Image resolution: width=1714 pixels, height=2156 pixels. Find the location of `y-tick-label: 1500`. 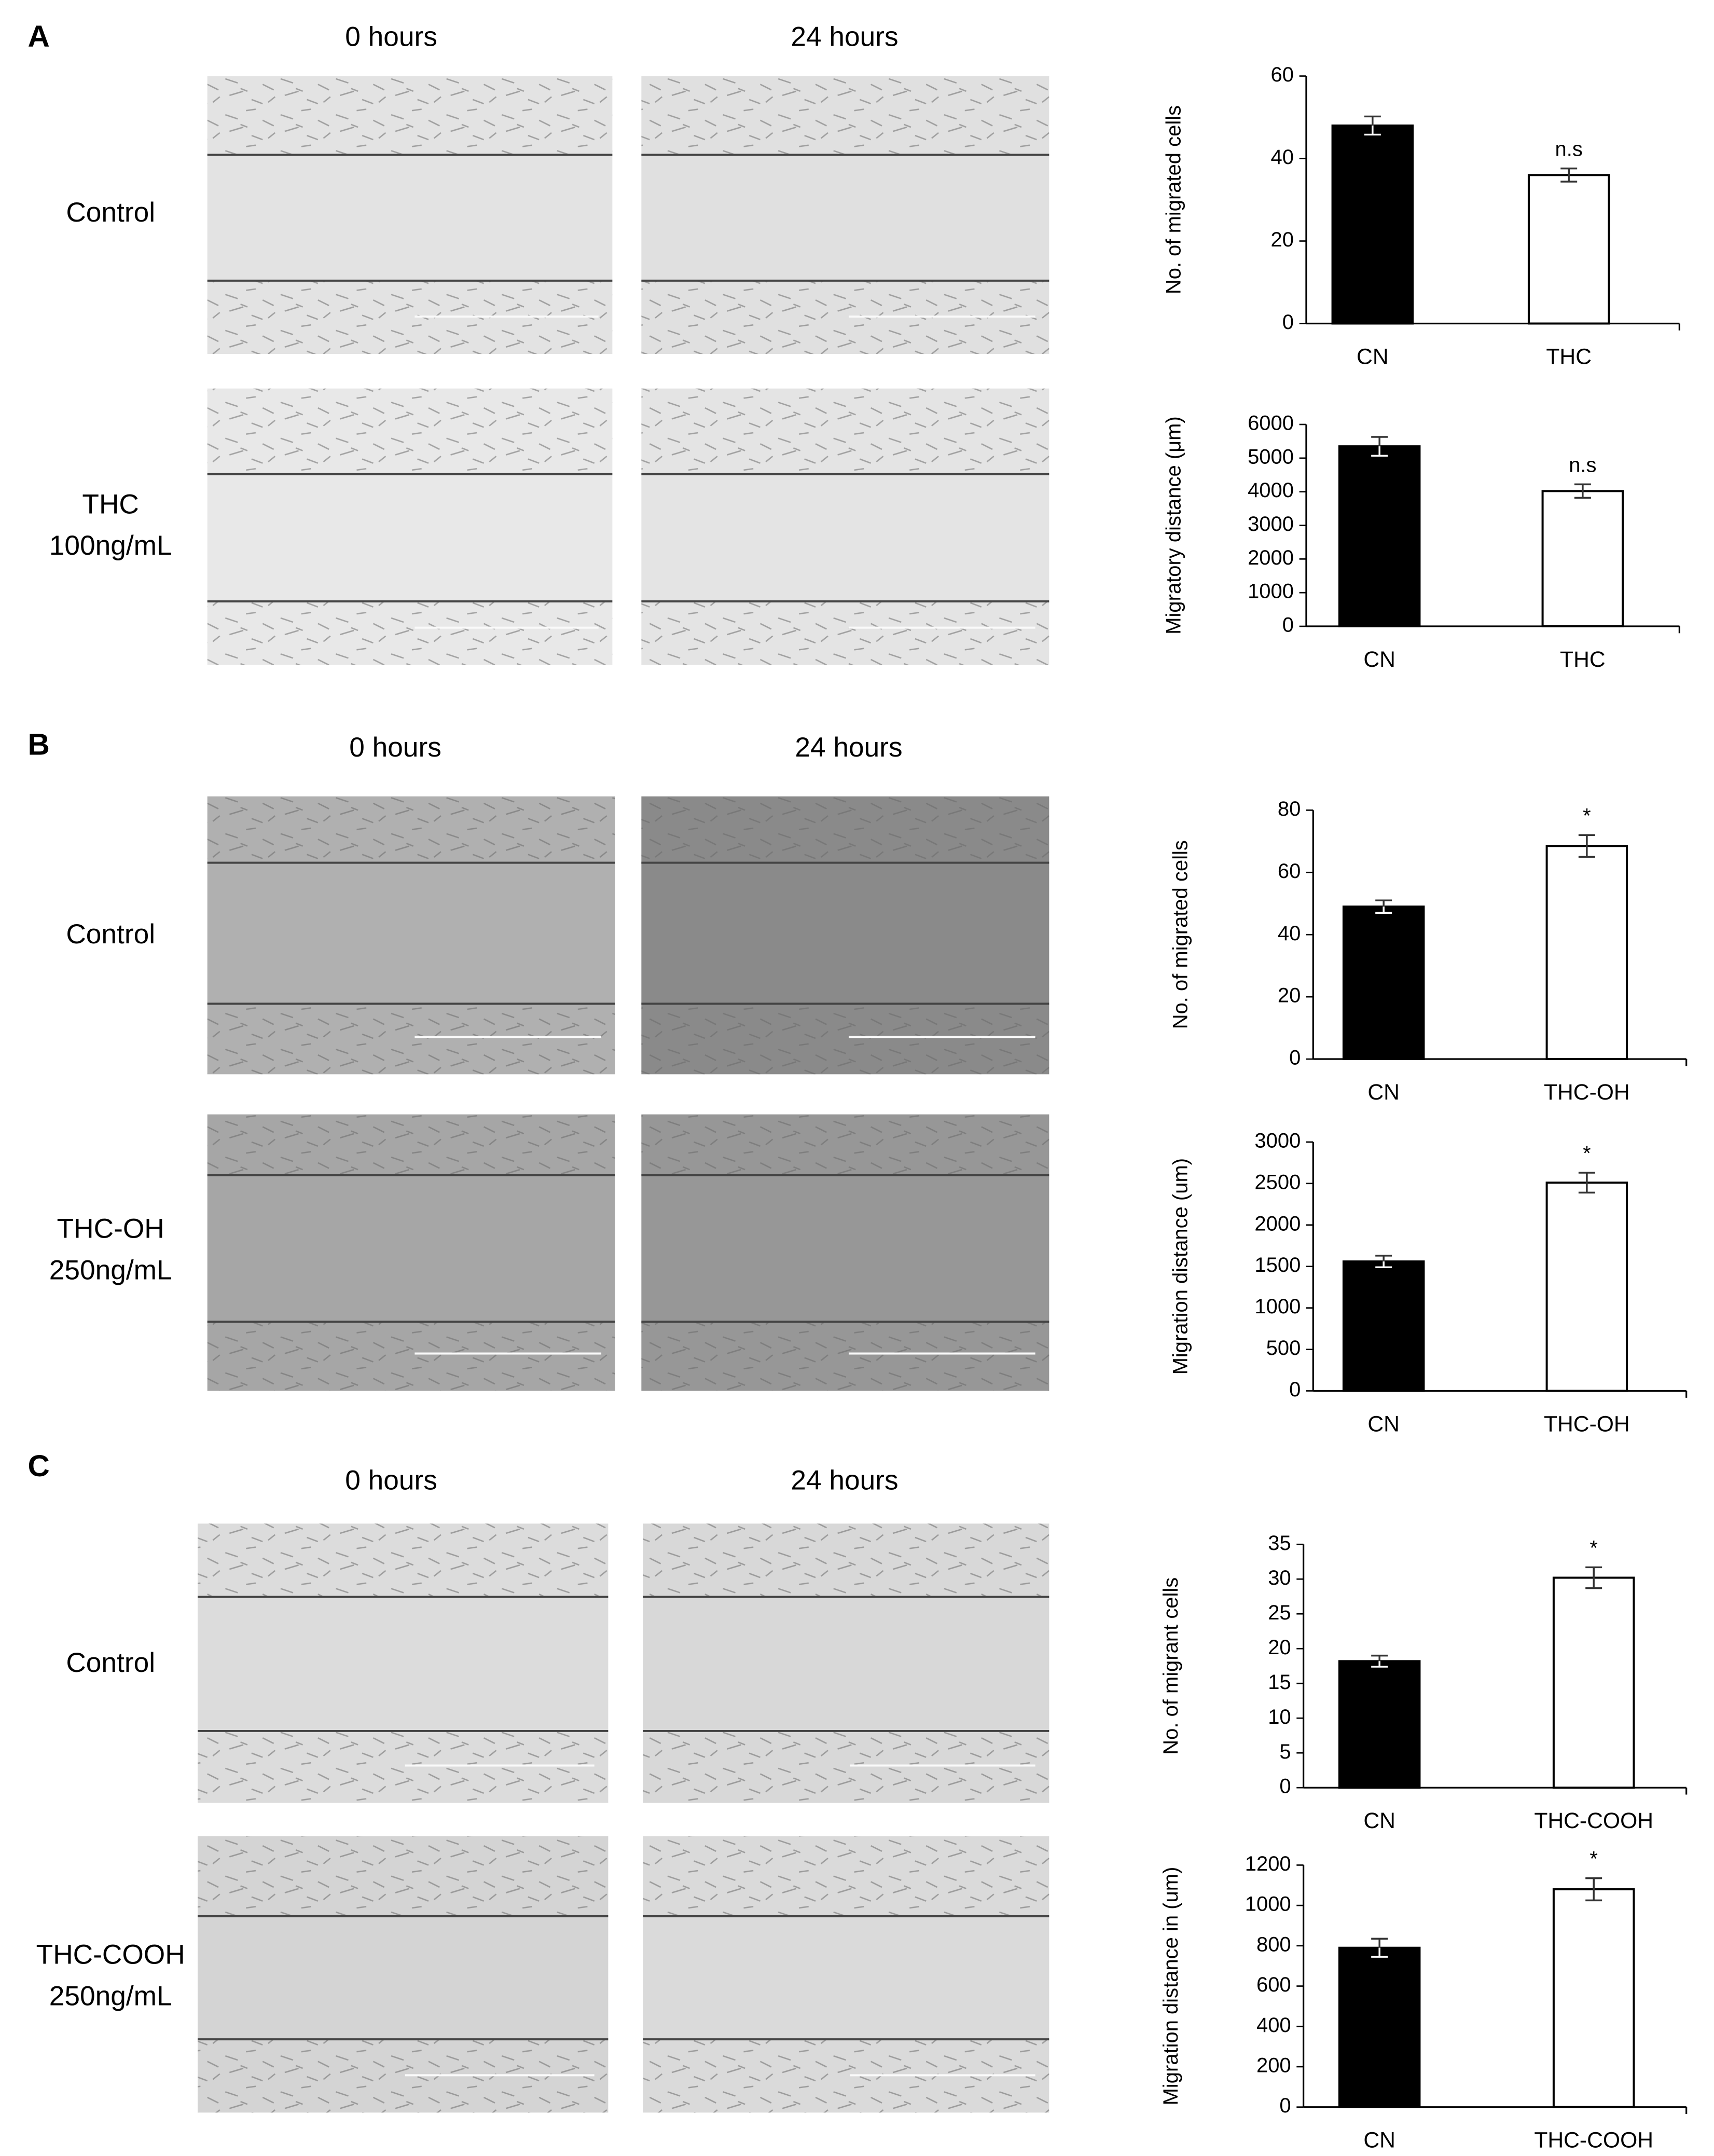

y-tick-label: 1500 is located at coordinates (1277, 1265).